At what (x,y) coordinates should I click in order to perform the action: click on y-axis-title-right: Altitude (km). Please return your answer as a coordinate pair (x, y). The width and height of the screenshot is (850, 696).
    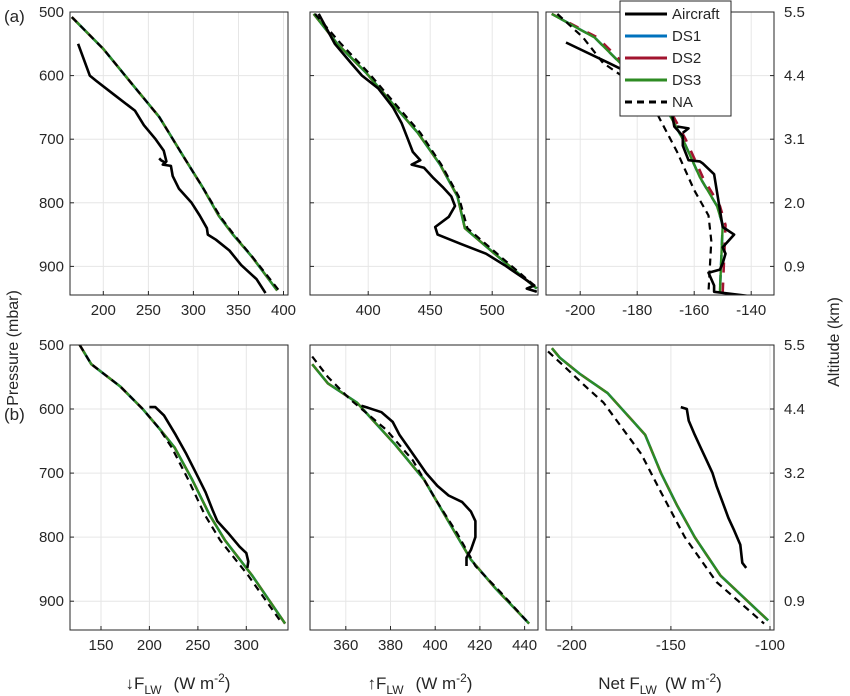
    Looking at the image, I should click on (834, 342).